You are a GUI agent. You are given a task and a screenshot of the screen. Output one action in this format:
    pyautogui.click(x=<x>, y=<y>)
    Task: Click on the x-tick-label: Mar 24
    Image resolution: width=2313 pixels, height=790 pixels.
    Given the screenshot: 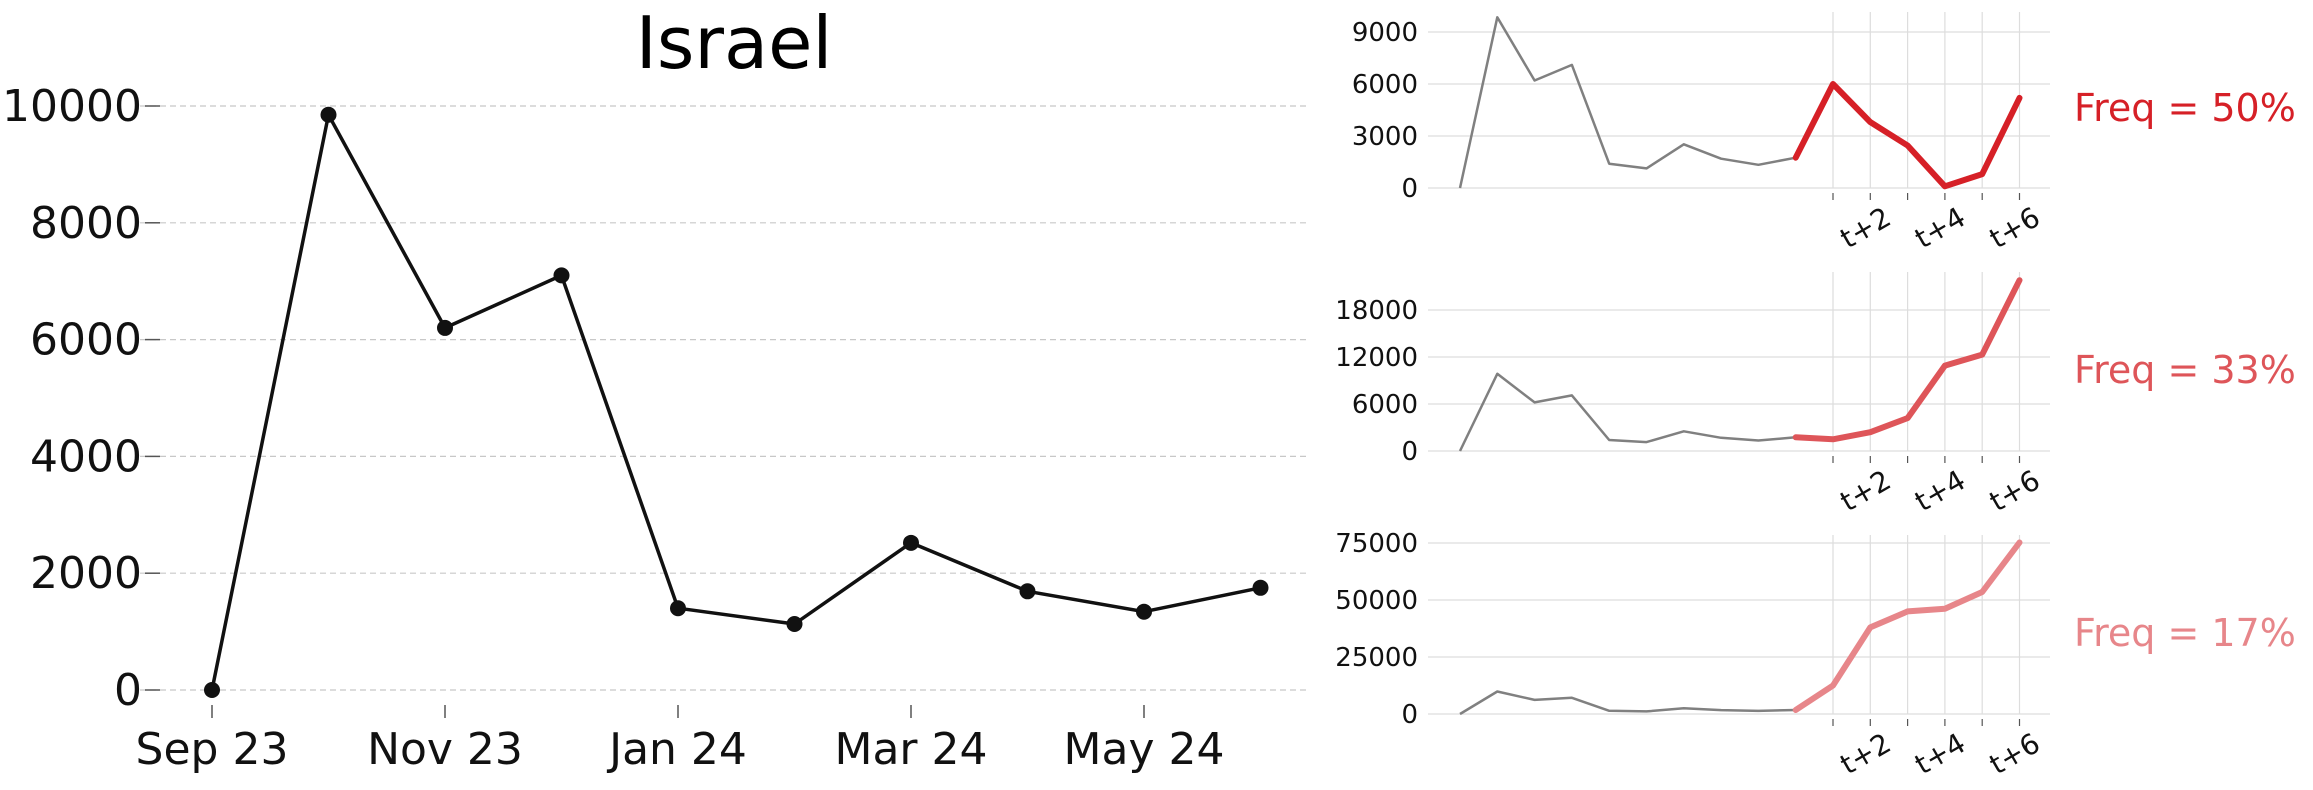 What is the action you would take?
    pyautogui.click(x=911, y=749)
    